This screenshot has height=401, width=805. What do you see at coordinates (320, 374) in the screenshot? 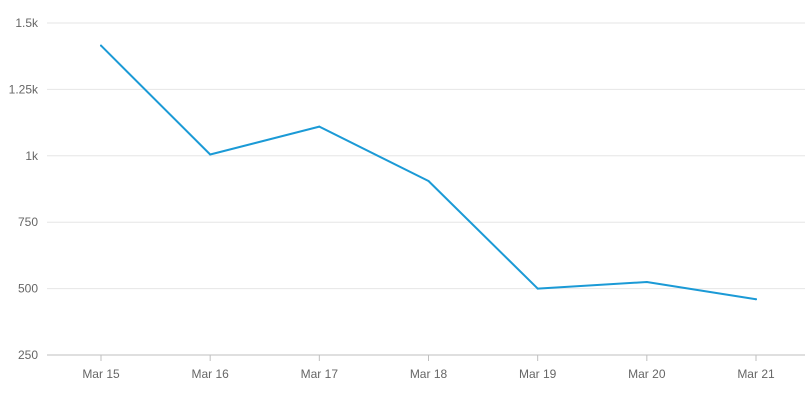
I see `x-tick-label: Mar 17` at bounding box center [320, 374].